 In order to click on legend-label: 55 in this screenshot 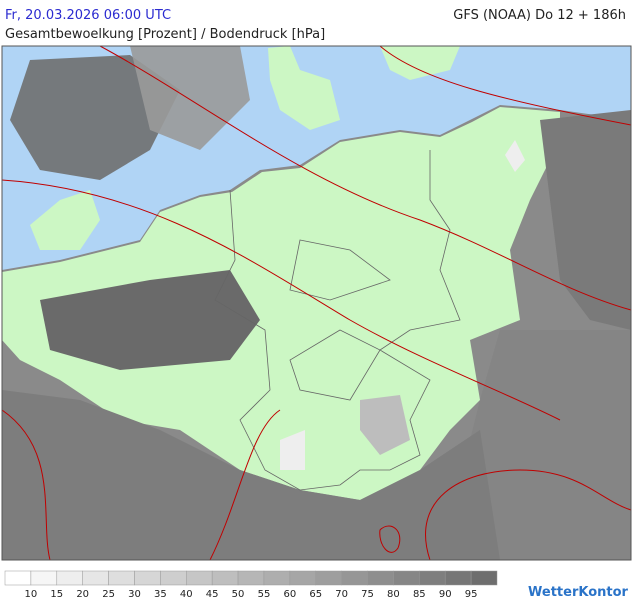, I will do `click(264, 594)`.